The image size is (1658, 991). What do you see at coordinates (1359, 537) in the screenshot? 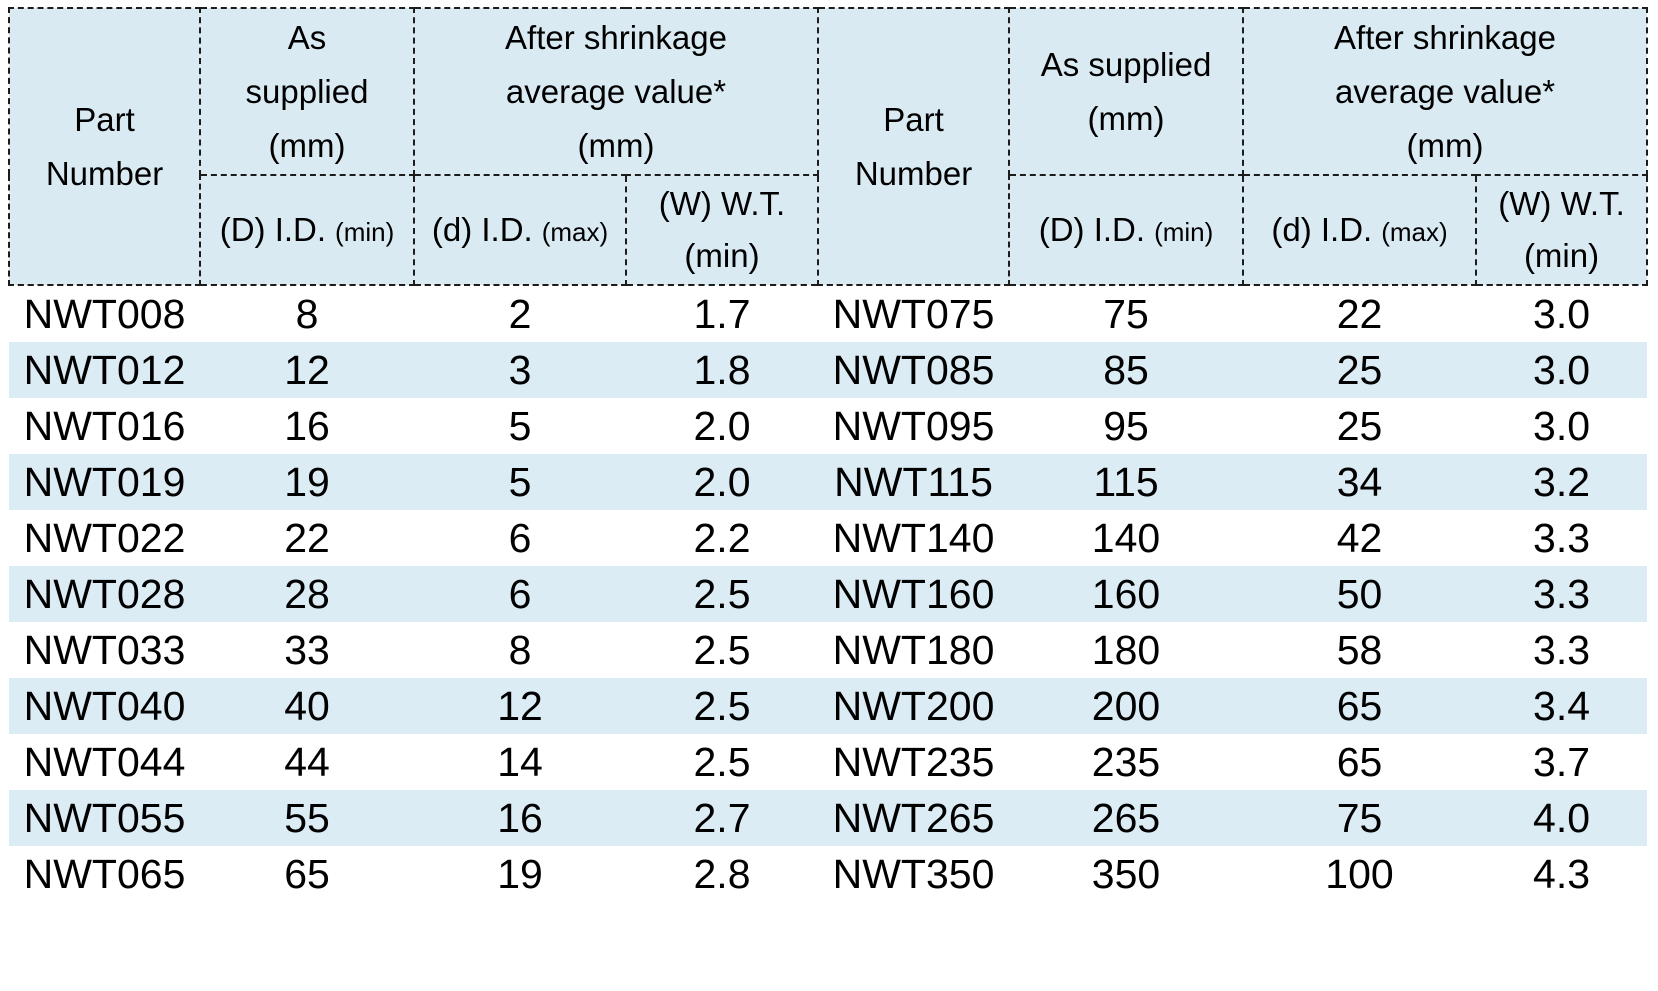
I see `shrunk-id-cell: 42` at bounding box center [1359, 537].